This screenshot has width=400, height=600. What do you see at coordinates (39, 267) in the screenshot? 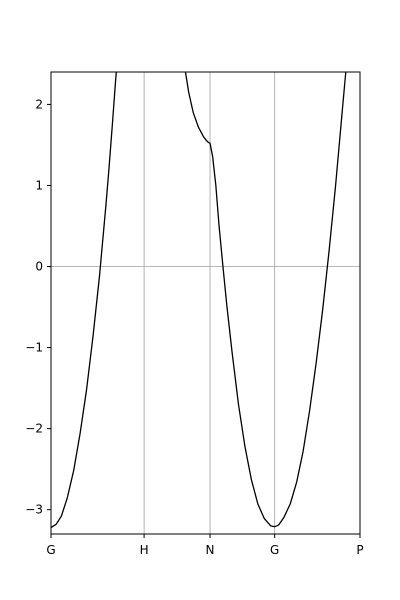
I see `y-tick-label: 0` at bounding box center [39, 267].